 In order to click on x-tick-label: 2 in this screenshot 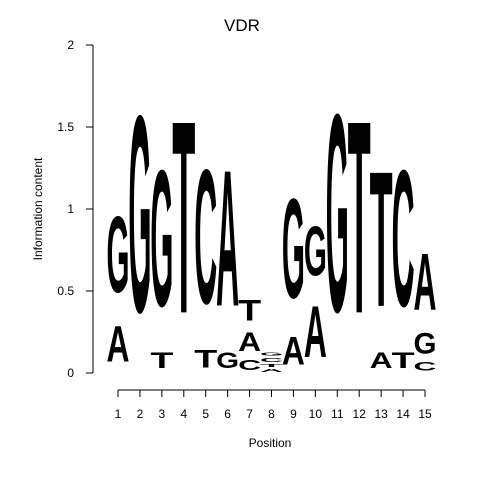, I will do `click(140, 414)`.